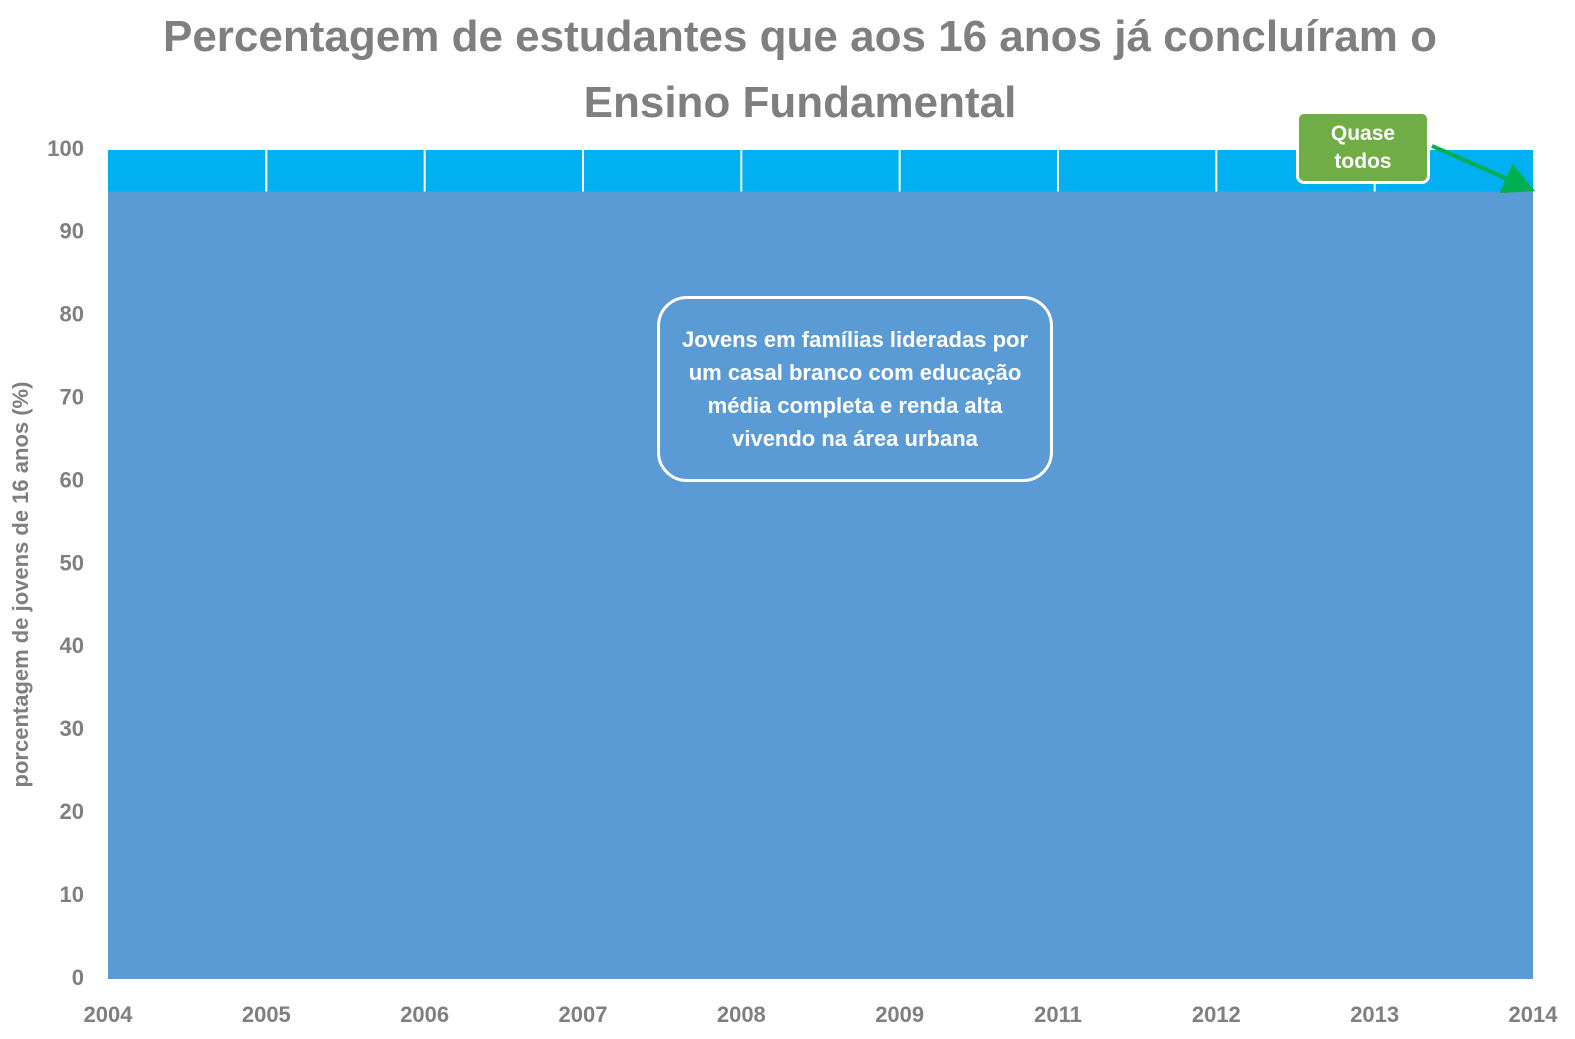  What do you see at coordinates (72, 811) in the screenshot?
I see `y-tick-label: 20` at bounding box center [72, 811].